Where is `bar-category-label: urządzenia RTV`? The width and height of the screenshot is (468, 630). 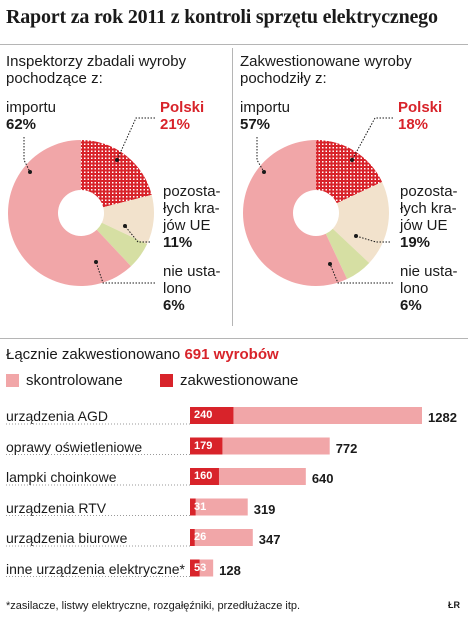
bar-category-label: urządzenia RTV is located at coordinates (56, 507).